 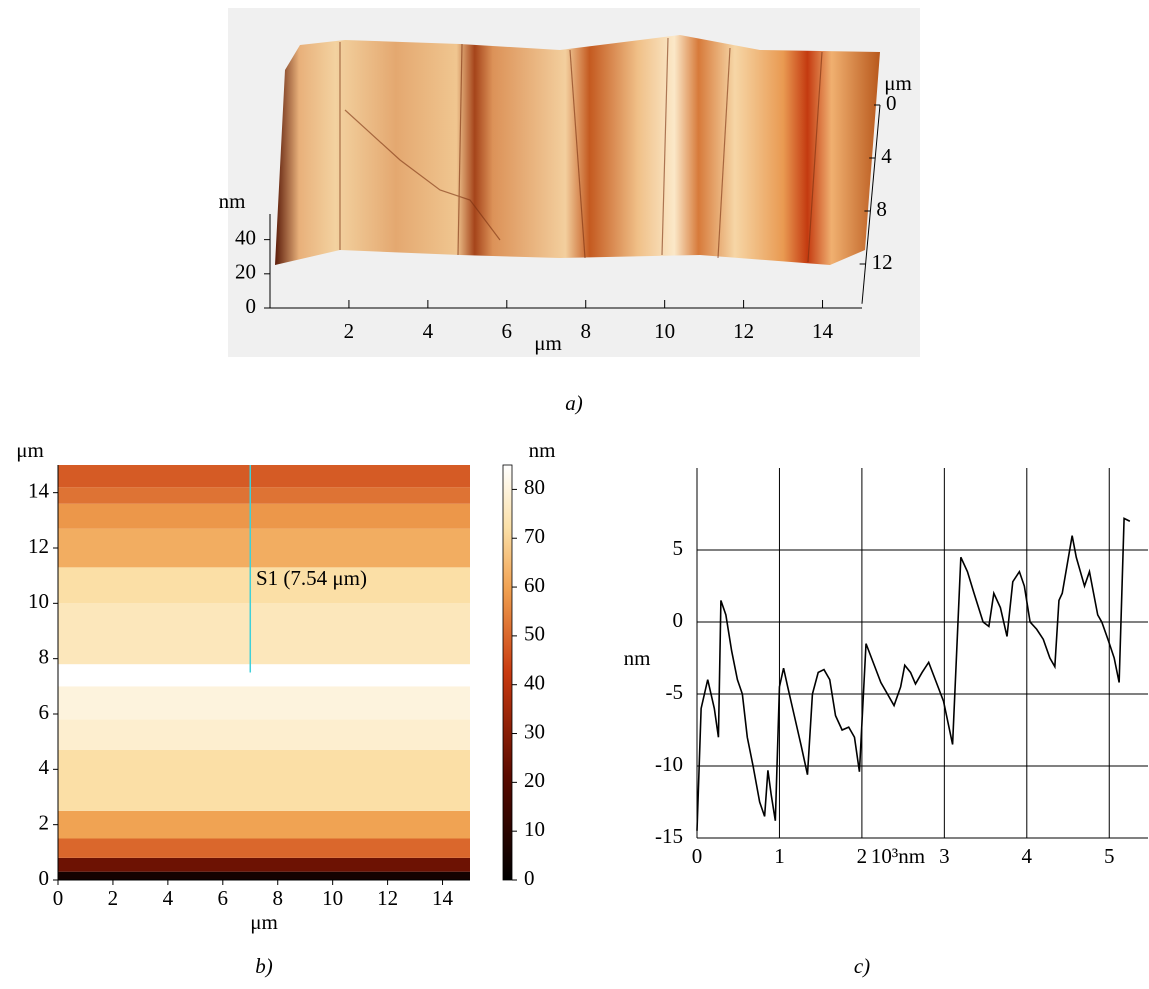 I want to click on depth-tick-label: 12, so click(x=882, y=262).